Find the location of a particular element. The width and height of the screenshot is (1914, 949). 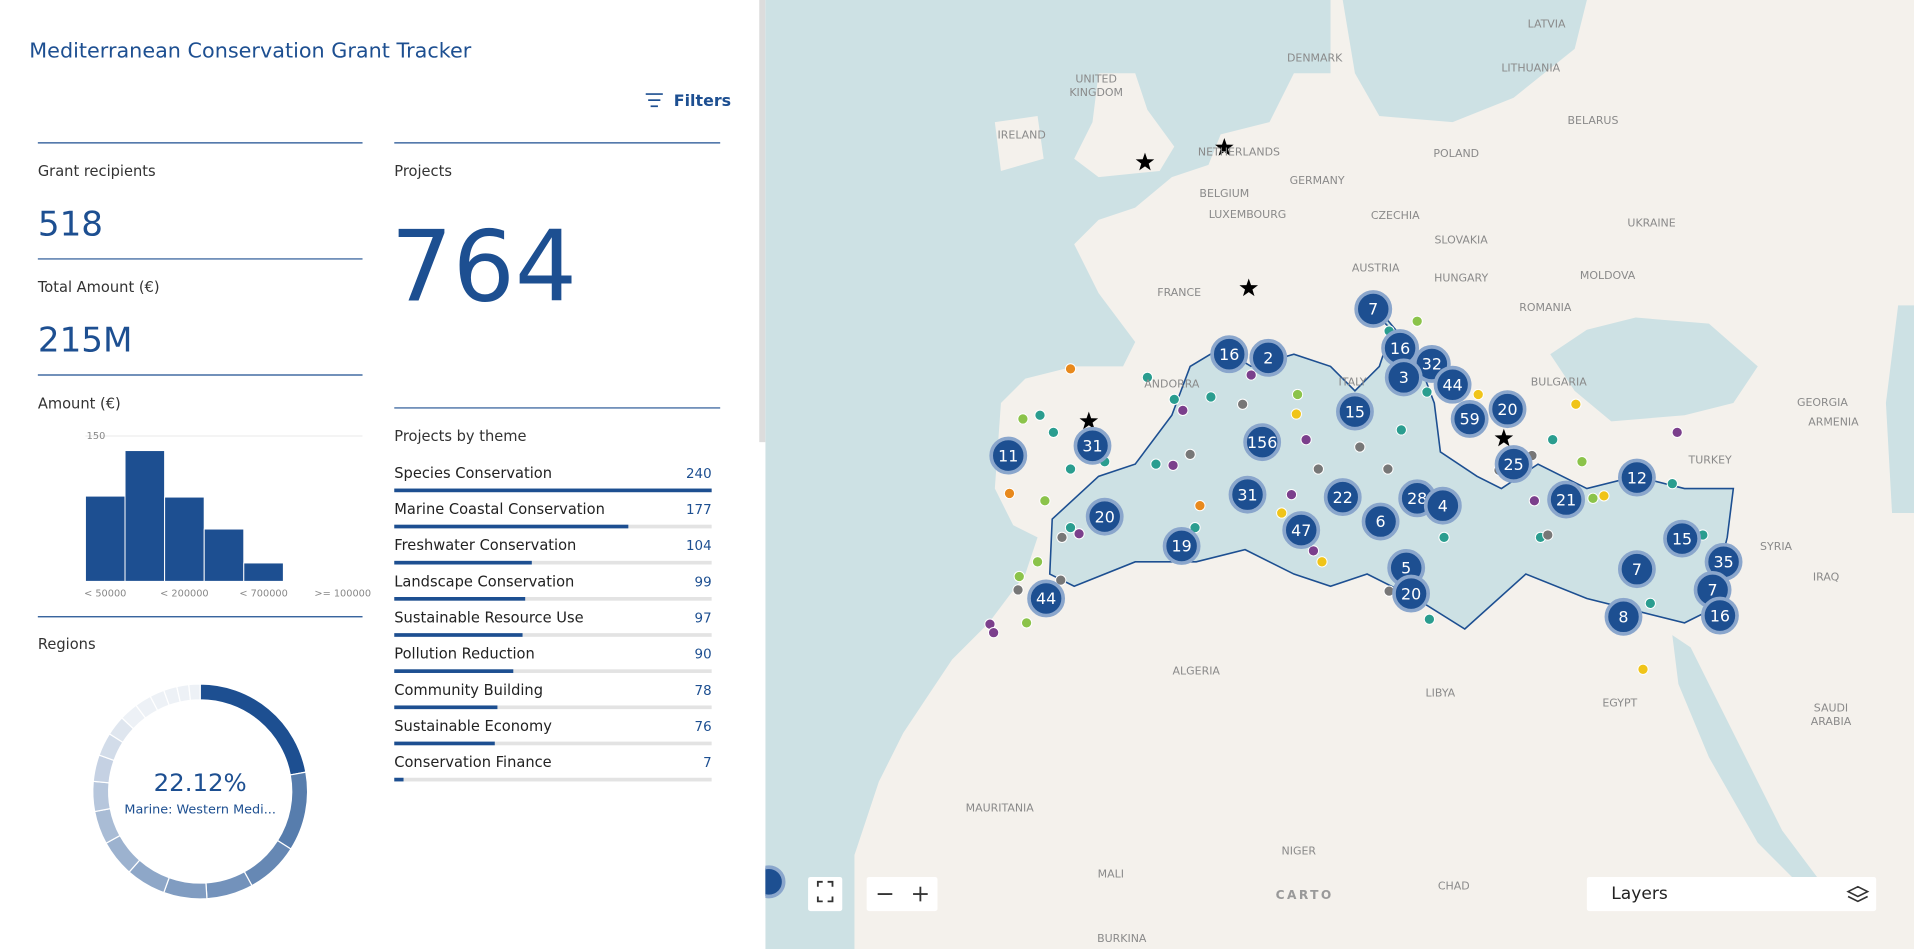

cluster-count: 59 is located at coordinates (1470, 419).